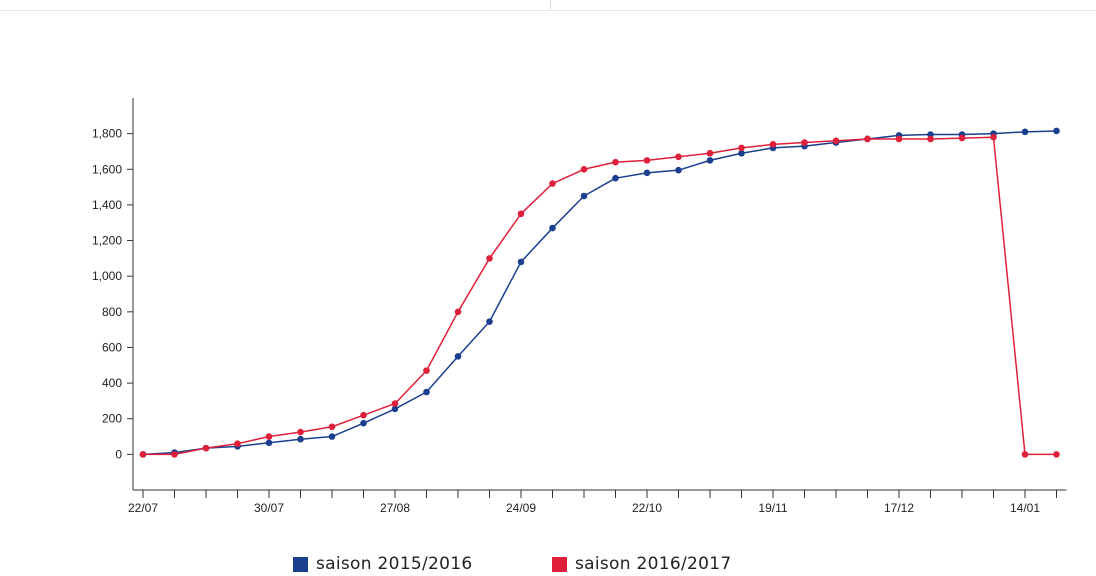 The width and height of the screenshot is (1096, 576). What do you see at coordinates (899, 508) in the screenshot?
I see `x-tick-label: 17/12` at bounding box center [899, 508].